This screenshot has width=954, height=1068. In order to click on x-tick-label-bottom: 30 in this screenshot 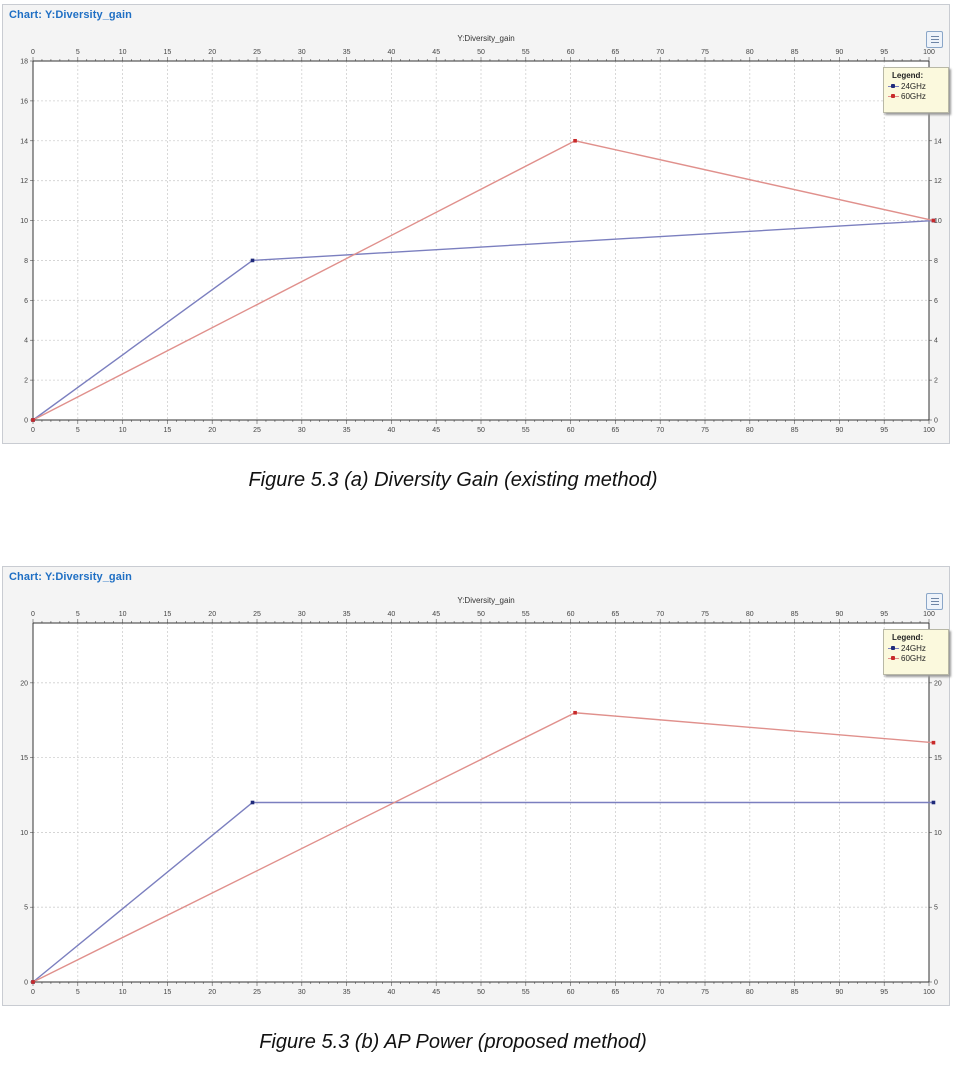, I will do `click(302, 430)`.